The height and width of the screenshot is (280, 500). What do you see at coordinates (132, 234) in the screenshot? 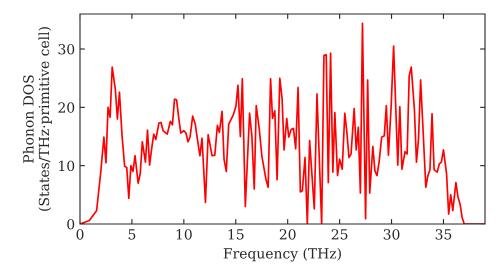
I see `x-tick-label: 5` at bounding box center [132, 234].